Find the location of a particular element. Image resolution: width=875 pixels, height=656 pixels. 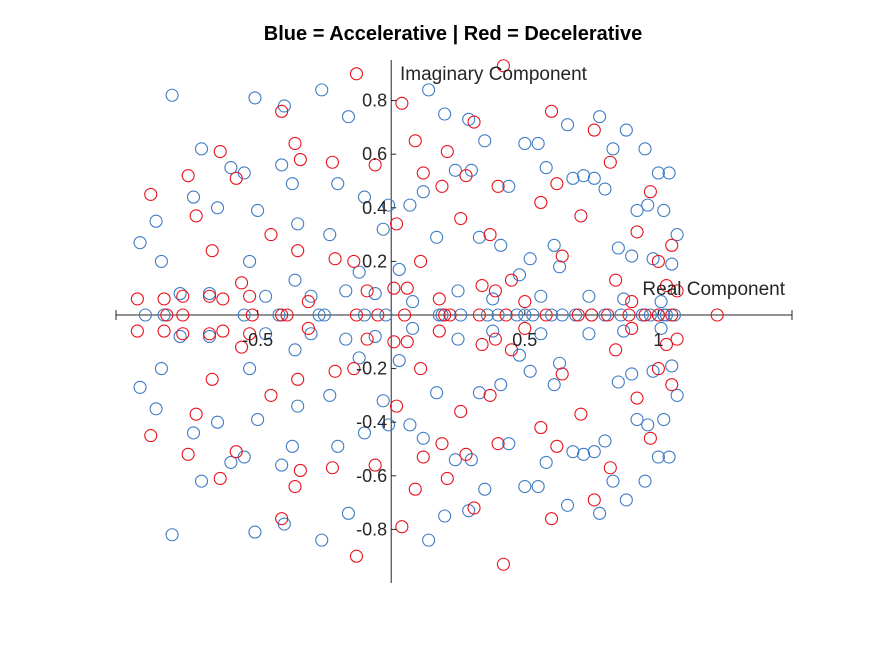

x-tick-label: 1 is located at coordinates (658, 340).